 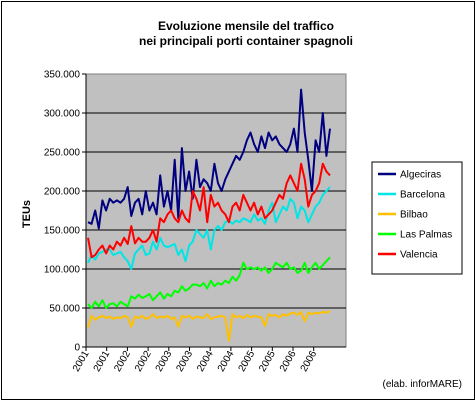 What do you see at coordinates (209, 228) in the screenshot?
I see `series-line-barcelona` at bounding box center [209, 228].